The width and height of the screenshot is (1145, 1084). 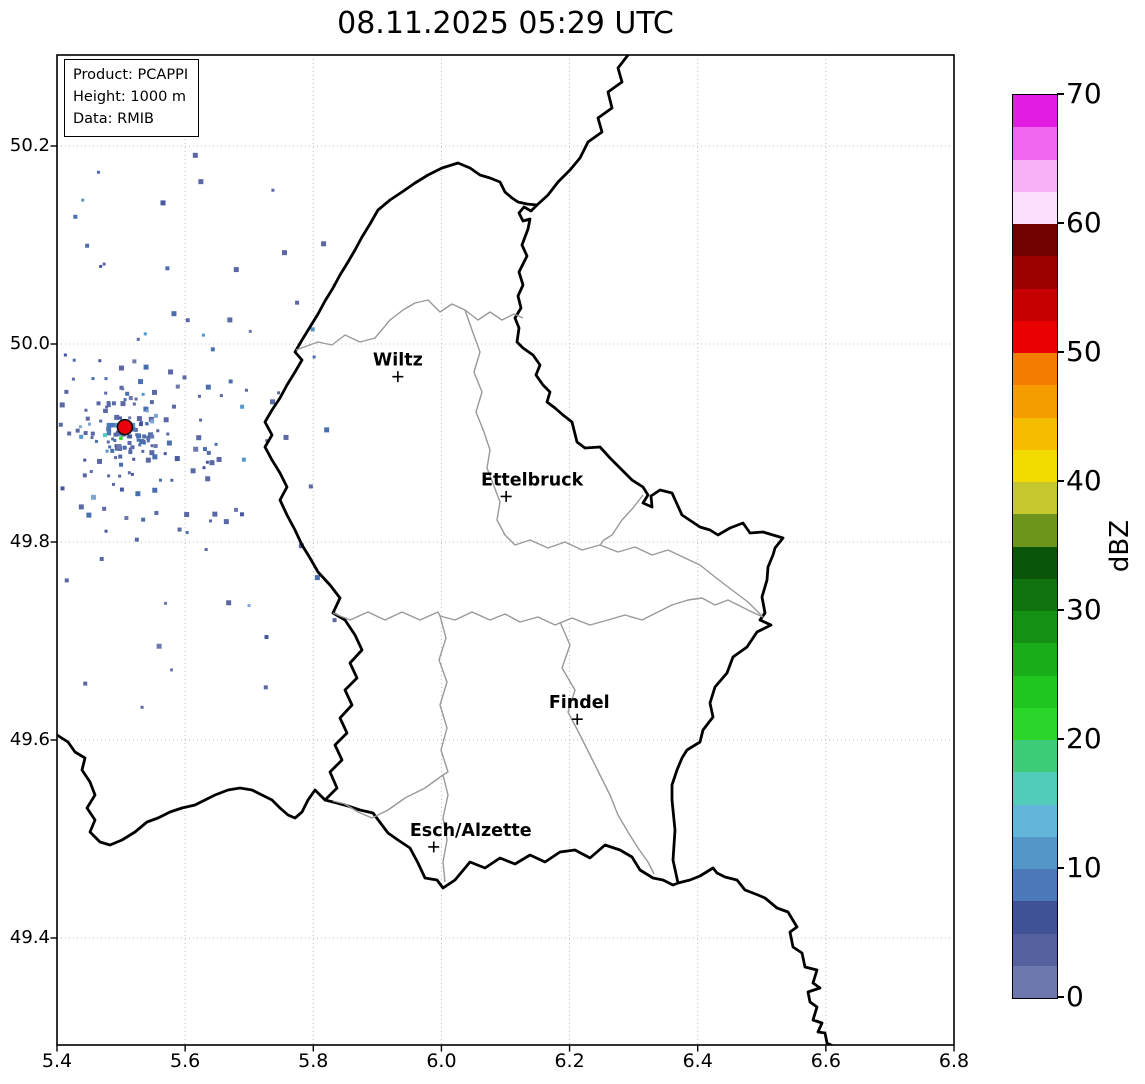 What do you see at coordinates (1084, 222) in the screenshot?
I see `colorbar-tick-label: 60` at bounding box center [1084, 222].